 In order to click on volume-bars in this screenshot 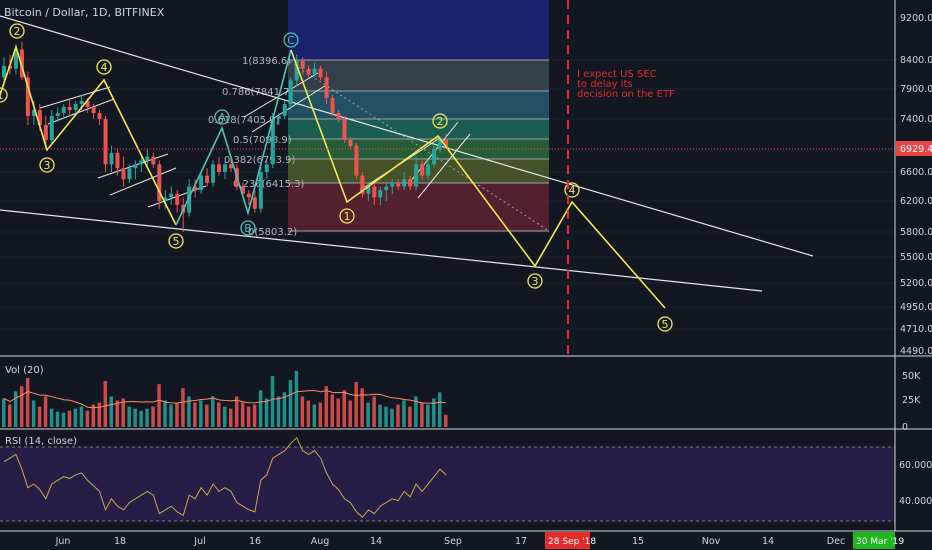, I will do `click(225, 398)`.